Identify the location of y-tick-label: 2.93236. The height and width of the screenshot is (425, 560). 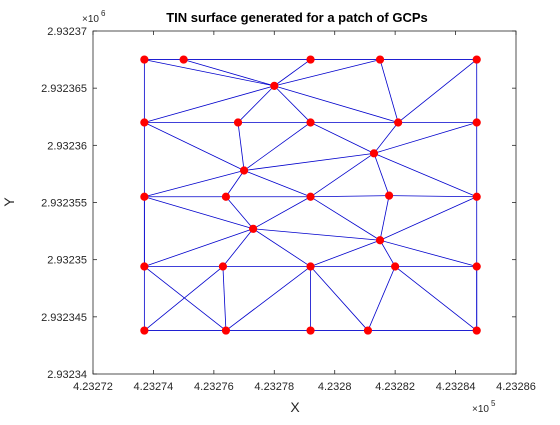
(67, 146).